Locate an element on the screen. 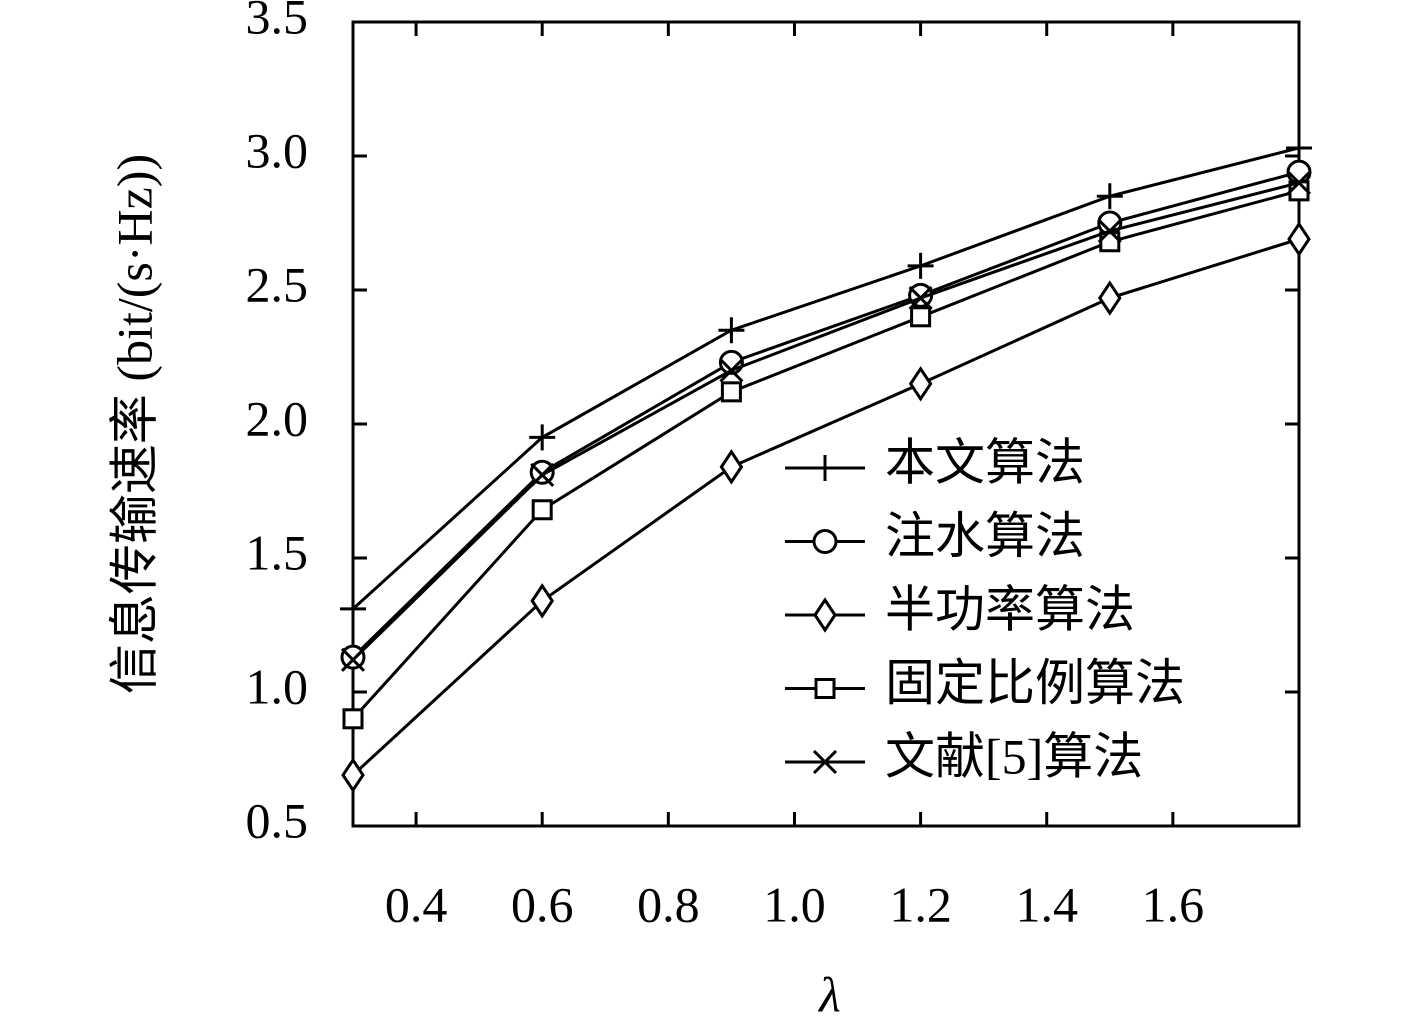  x-tick-label: 0.6 is located at coordinates (542, 904).